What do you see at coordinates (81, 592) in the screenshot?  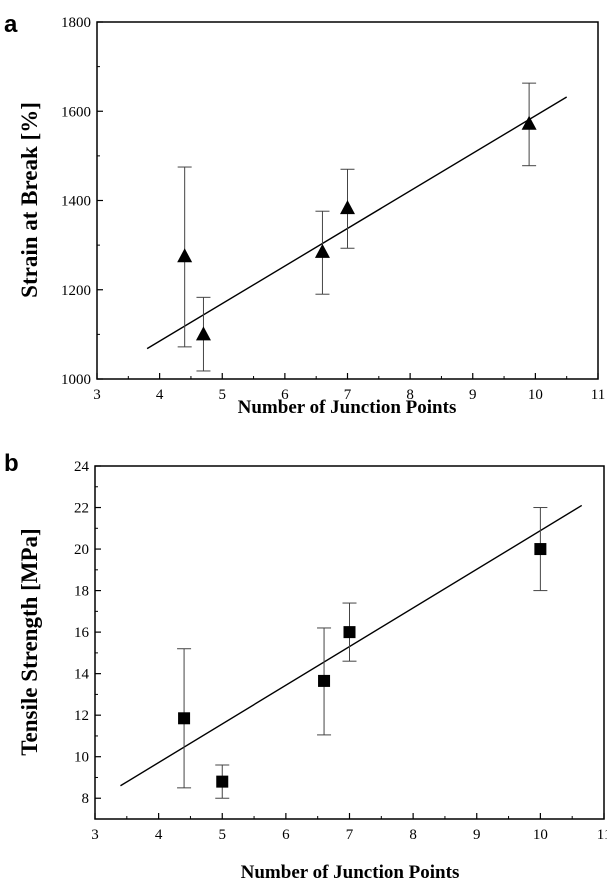 I see `panel-b-y-tick-label: 18` at bounding box center [81, 592].